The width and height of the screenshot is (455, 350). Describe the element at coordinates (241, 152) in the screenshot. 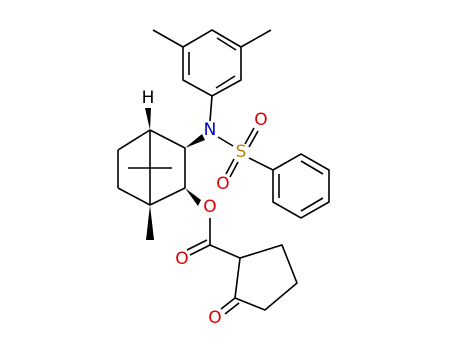

I see `atom-label: S` at that location.